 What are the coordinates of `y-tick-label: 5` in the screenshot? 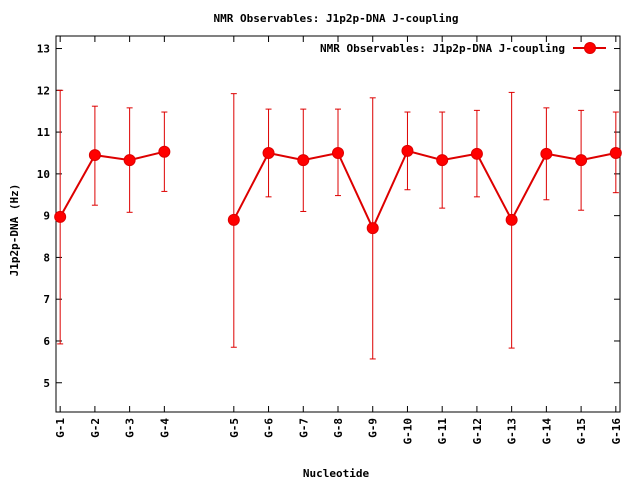 It's located at (46, 383).